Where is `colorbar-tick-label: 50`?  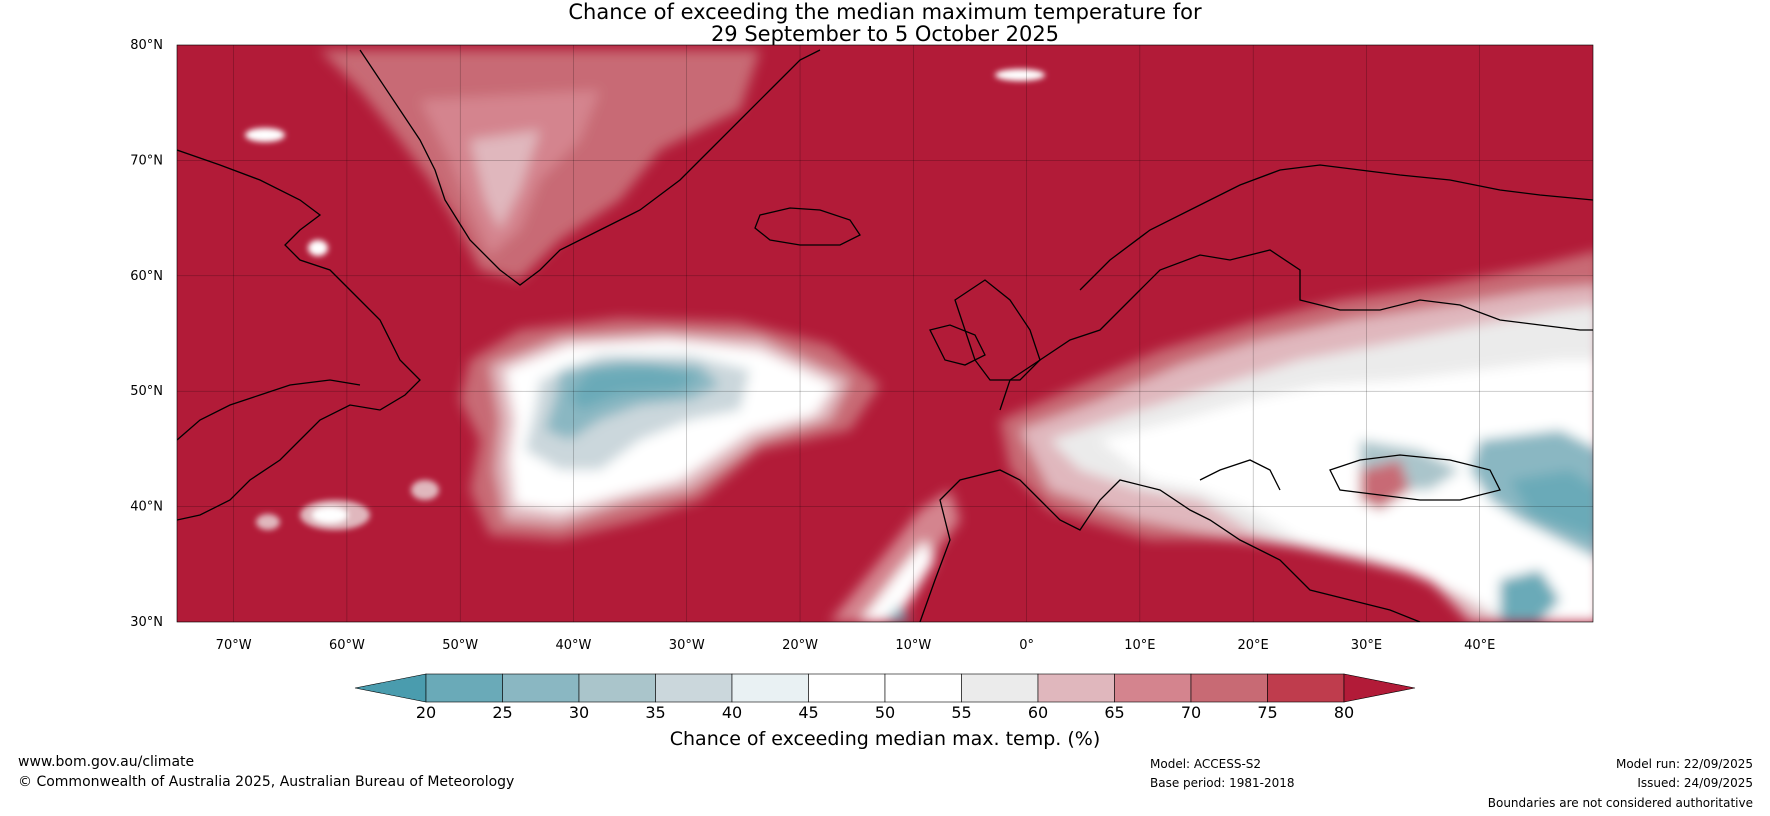 colorbar-tick-label: 50 is located at coordinates (885, 712).